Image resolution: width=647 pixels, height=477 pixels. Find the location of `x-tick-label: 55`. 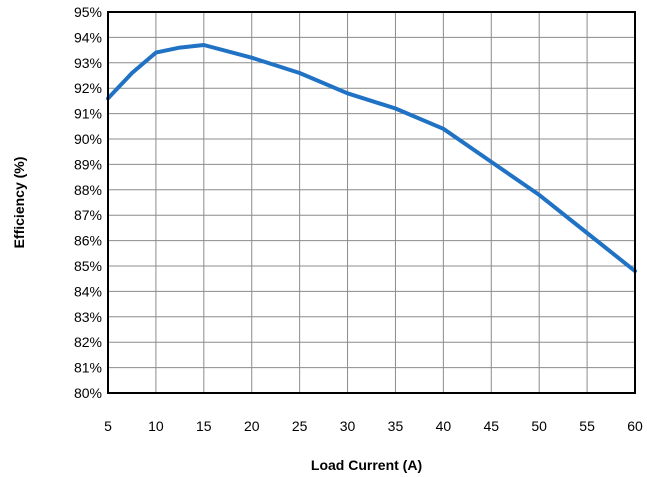

x-tick-label: 55 is located at coordinates (587, 426).